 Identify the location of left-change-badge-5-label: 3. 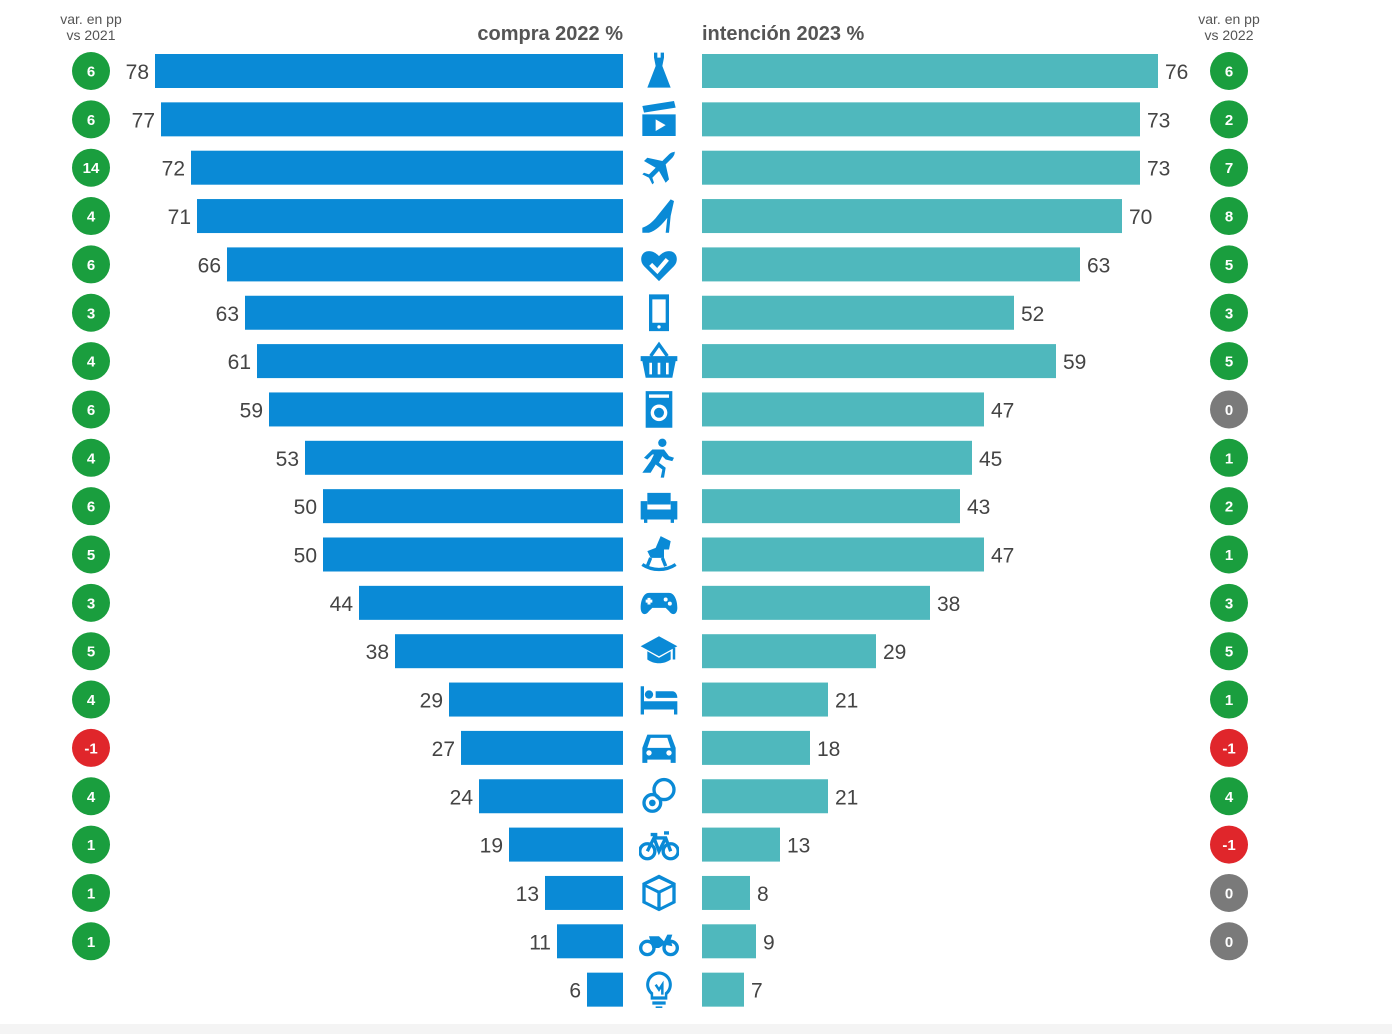
(91, 313).